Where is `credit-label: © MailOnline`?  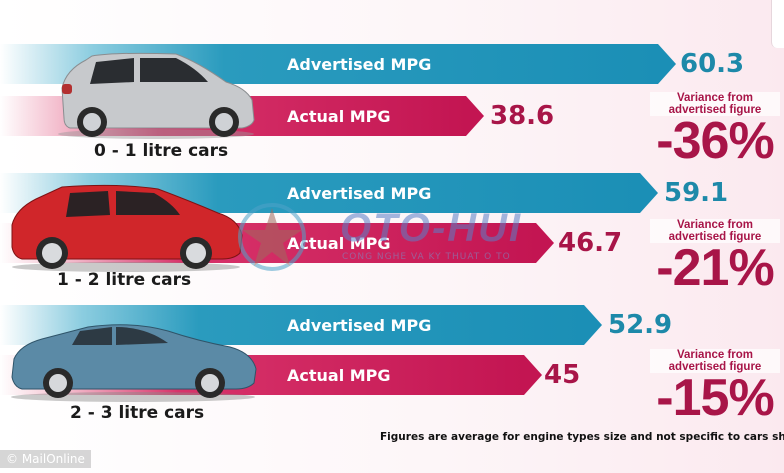 credit-label: © MailOnline is located at coordinates (45, 459).